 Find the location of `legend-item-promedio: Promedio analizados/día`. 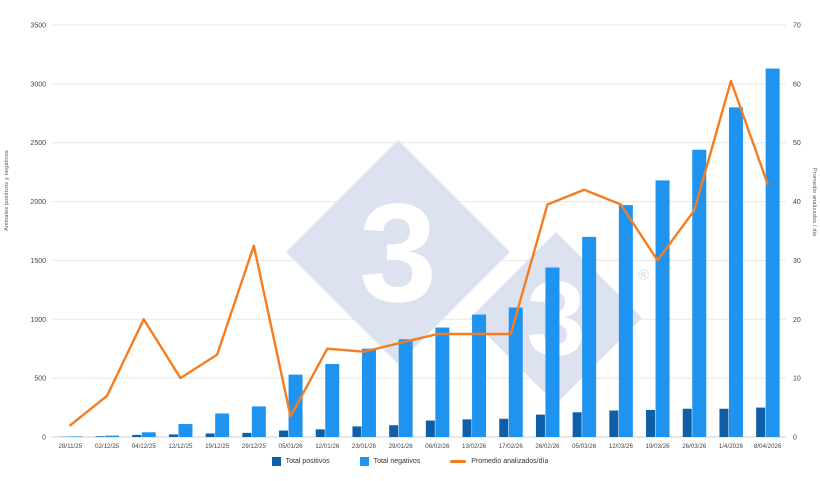

legend-item-promedio: Promedio analizados/día is located at coordinates (499, 461).